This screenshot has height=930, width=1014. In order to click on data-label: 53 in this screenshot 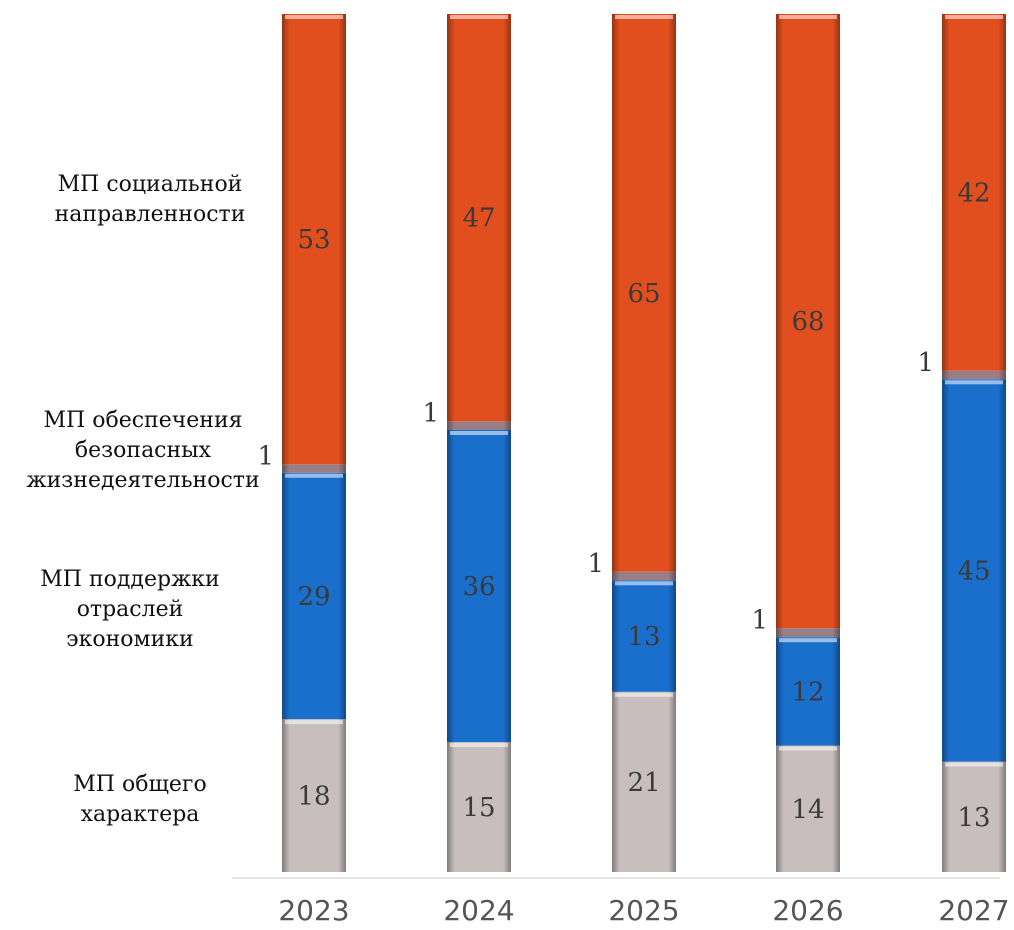, I will do `click(313, 240)`.